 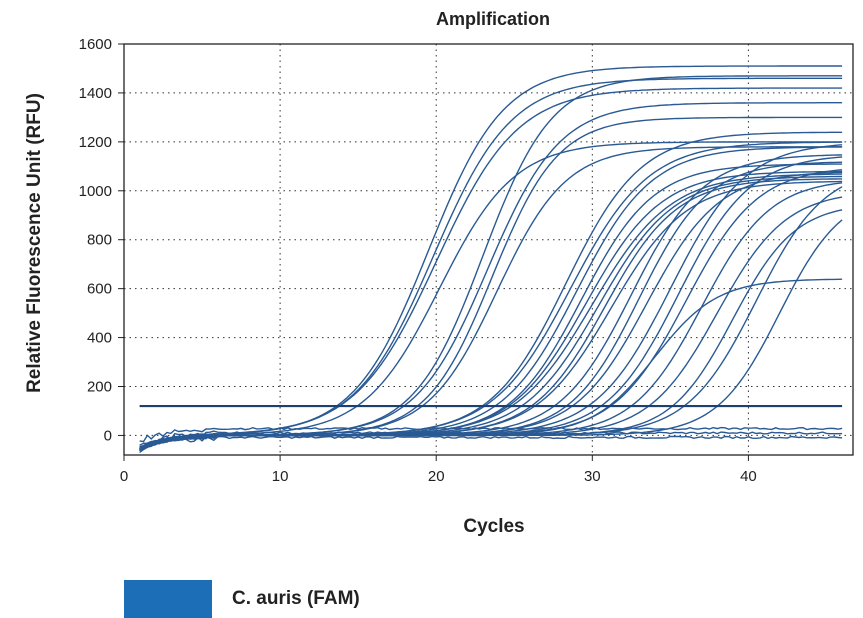 What do you see at coordinates (95, 191) in the screenshot?
I see `y-tick-label: 1000` at bounding box center [95, 191].